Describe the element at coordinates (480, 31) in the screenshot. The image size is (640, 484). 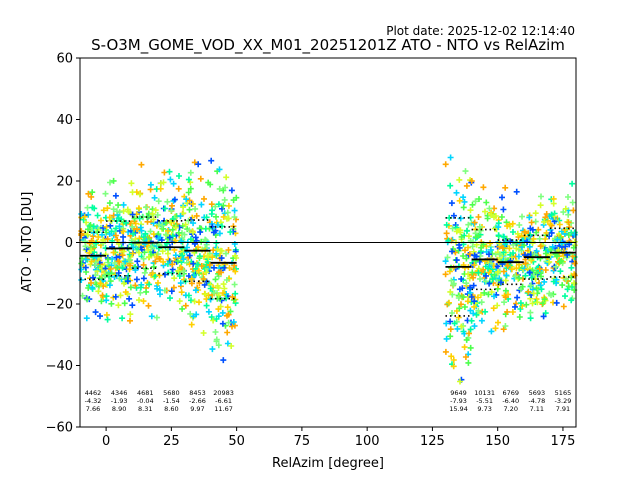
I see `plot-date: Plot date: 2025-12-02 12:14:40` at that location.